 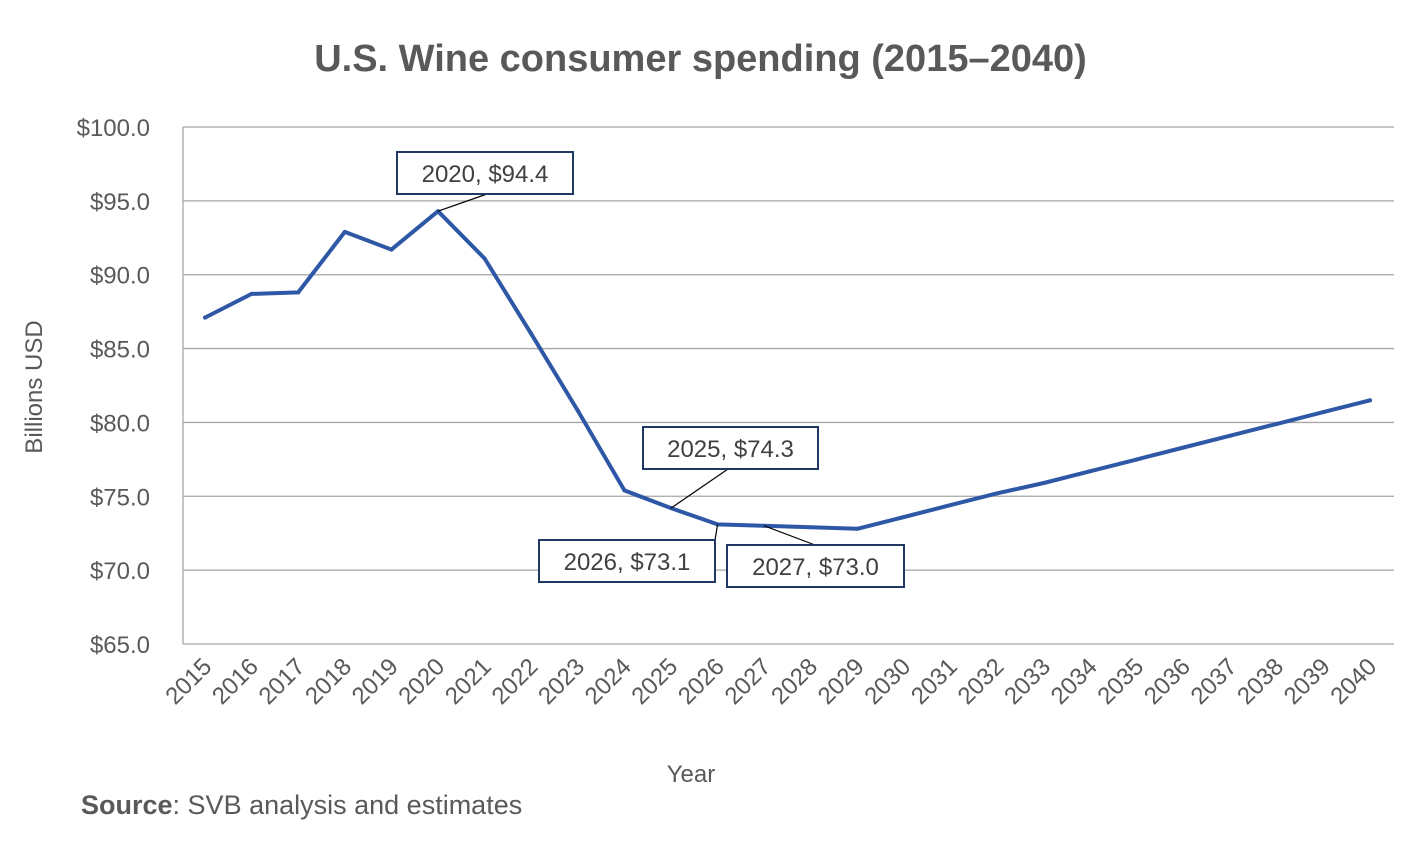 What do you see at coordinates (375, 681) in the screenshot?
I see `x-tick-label: 2019` at bounding box center [375, 681].